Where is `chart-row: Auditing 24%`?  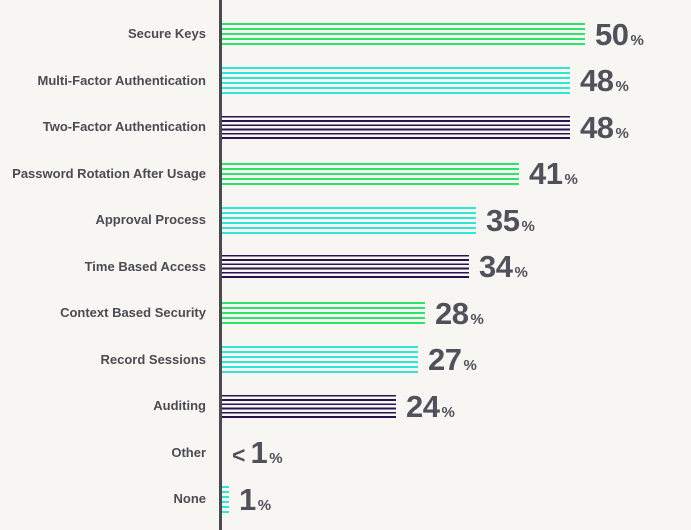
chart-row: Auditing 24% is located at coordinates (345, 406).